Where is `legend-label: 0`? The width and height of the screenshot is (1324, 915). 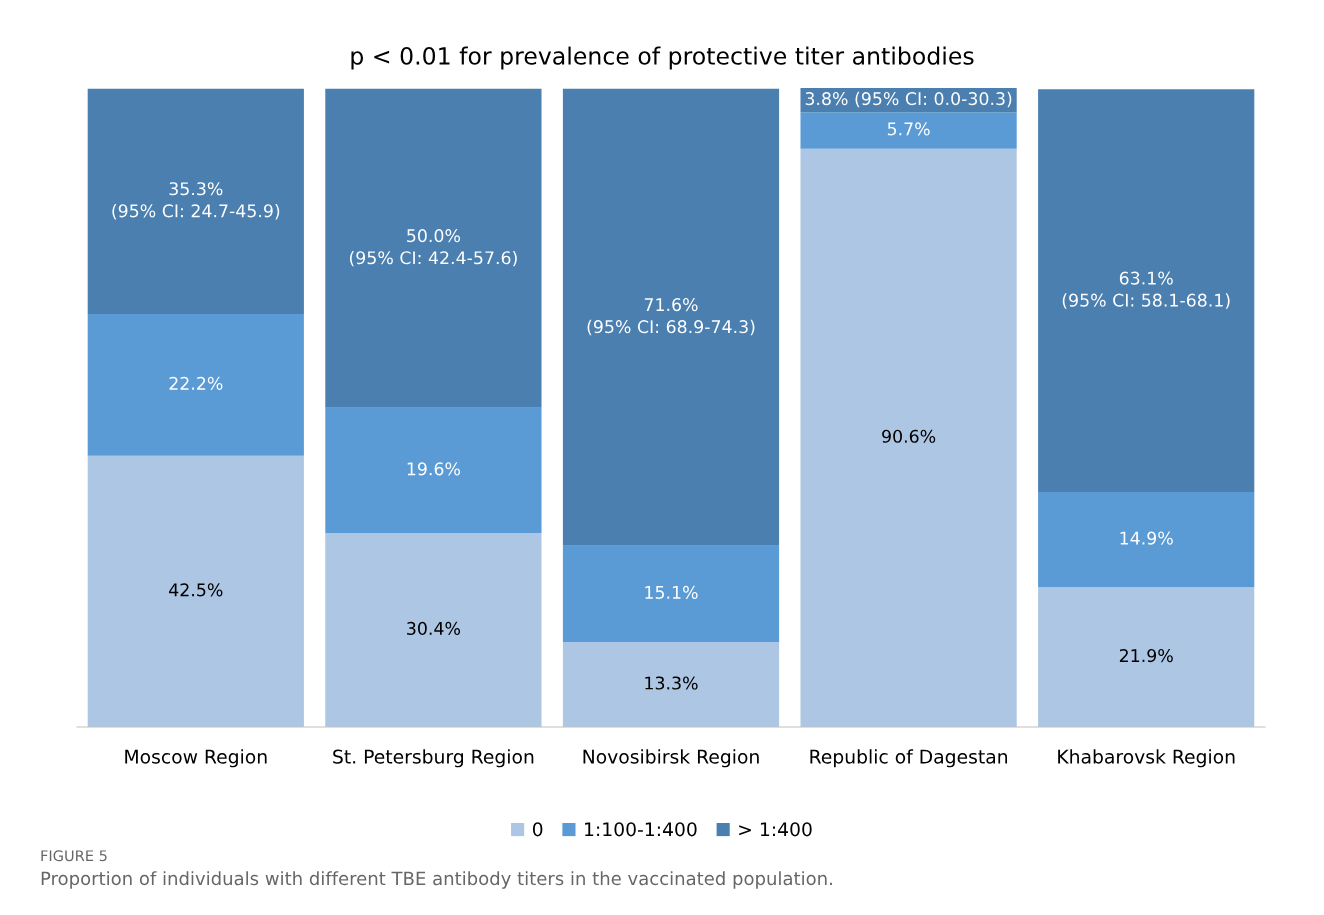
legend-label: 0 is located at coordinates (537, 829).